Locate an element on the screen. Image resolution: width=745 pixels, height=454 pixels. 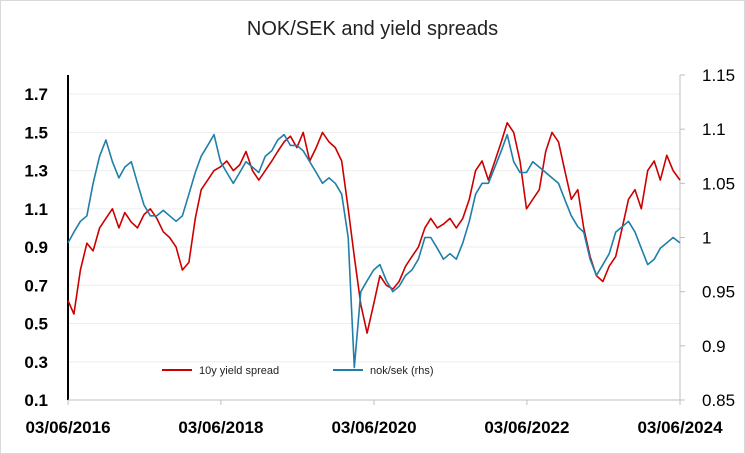
y-left-tick-label: 0.1 is located at coordinates (36, 400).